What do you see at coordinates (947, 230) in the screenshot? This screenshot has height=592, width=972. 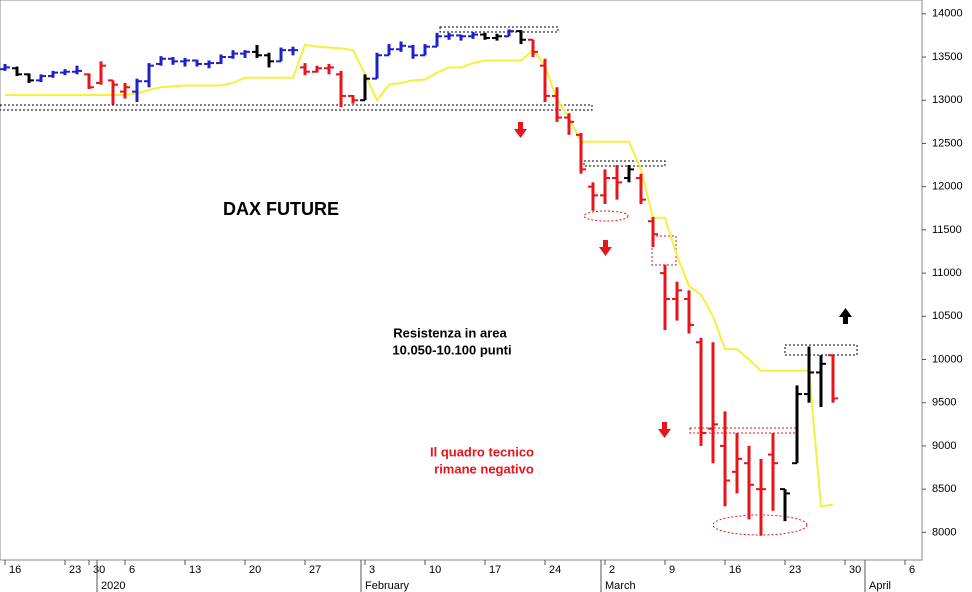 I see `y-tick-label: 11500` at bounding box center [947, 230].